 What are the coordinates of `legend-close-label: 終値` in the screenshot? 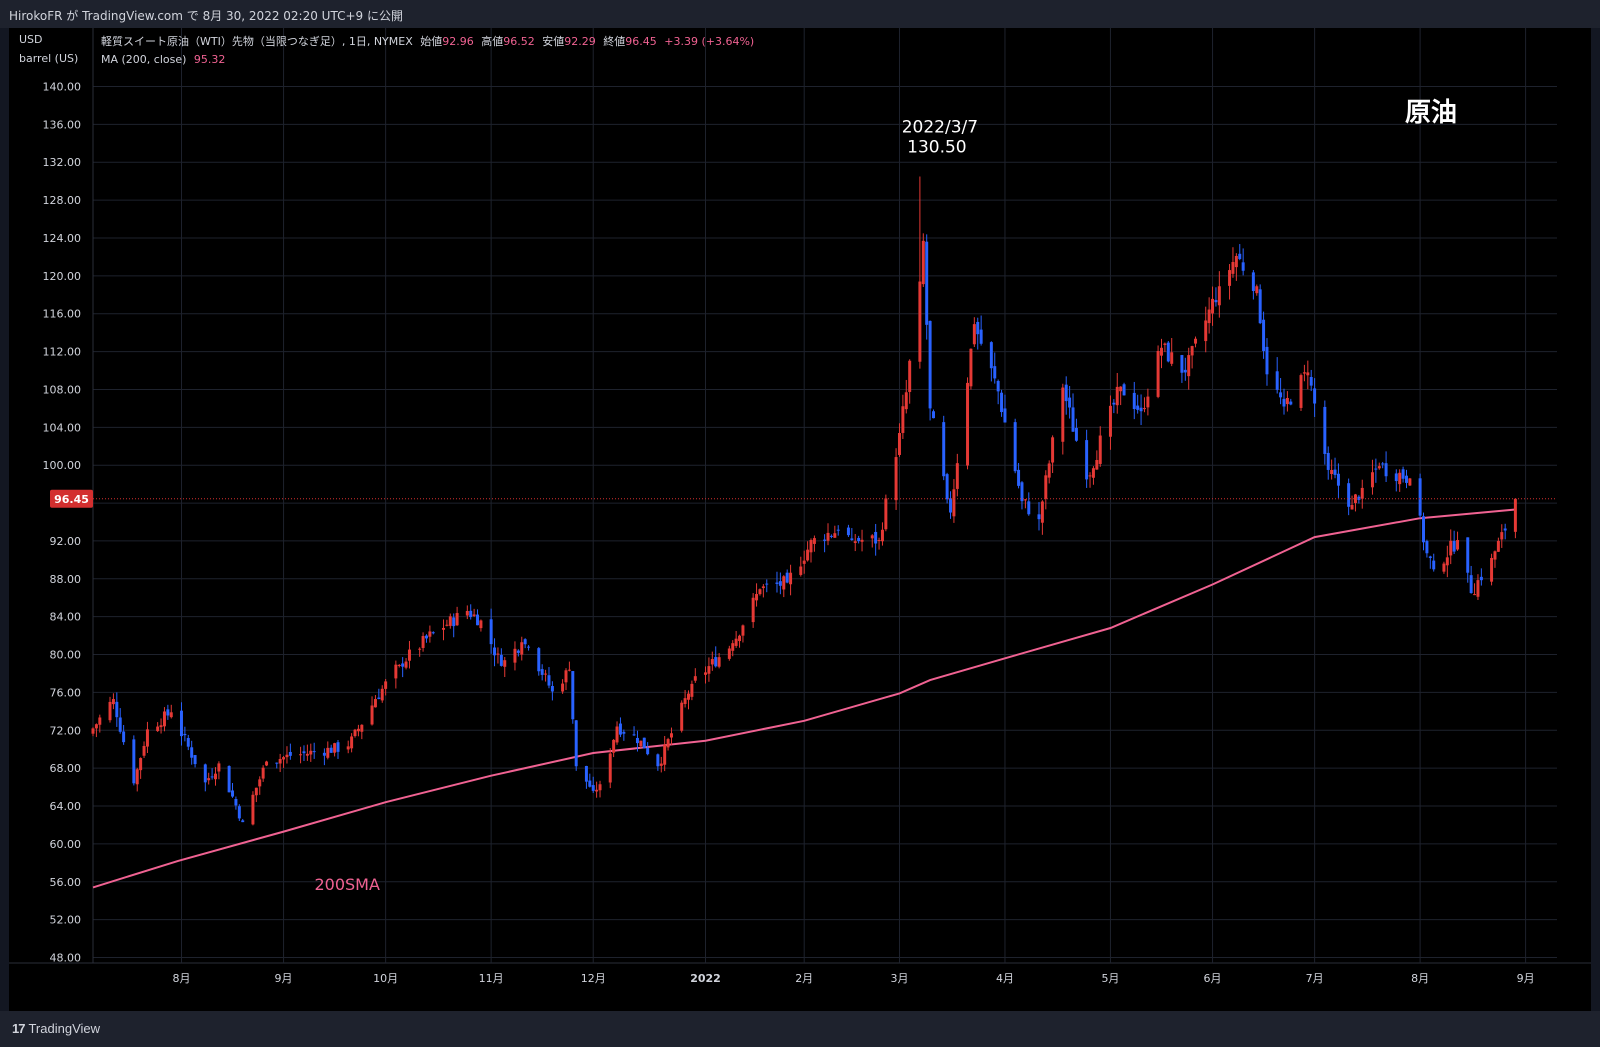 It's located at (614, 41).